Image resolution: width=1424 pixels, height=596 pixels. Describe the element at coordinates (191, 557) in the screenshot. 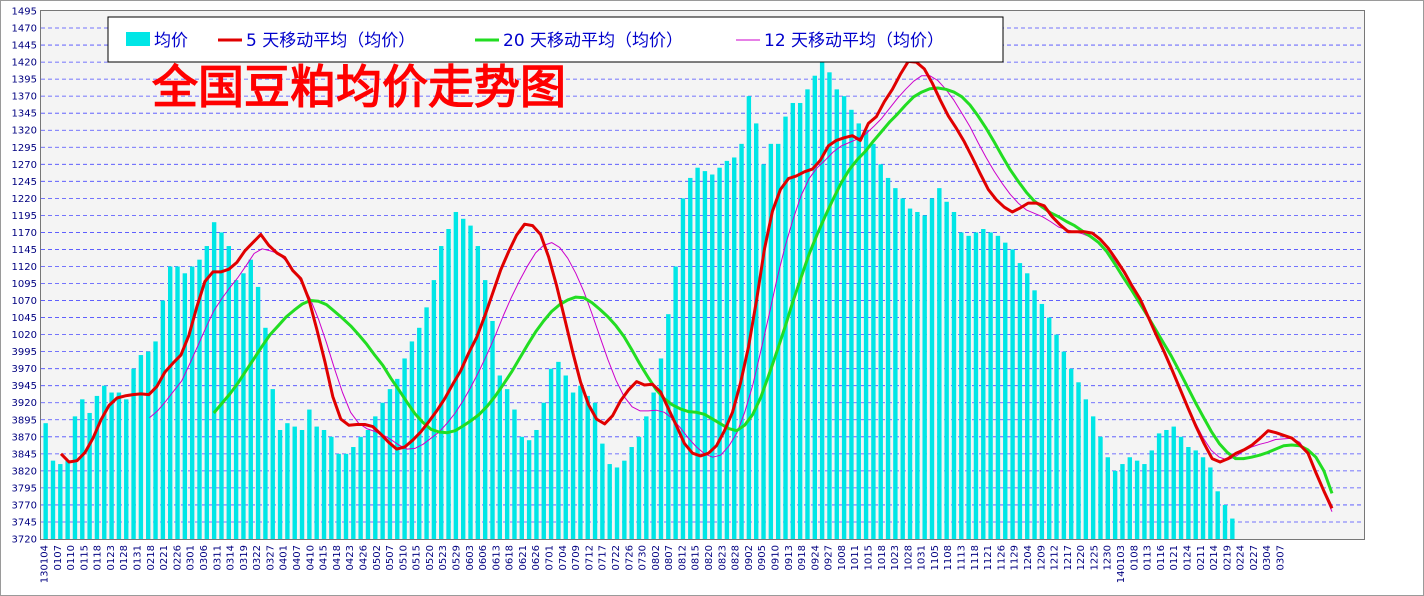

I see `x-tick-label: 0301` at that location.